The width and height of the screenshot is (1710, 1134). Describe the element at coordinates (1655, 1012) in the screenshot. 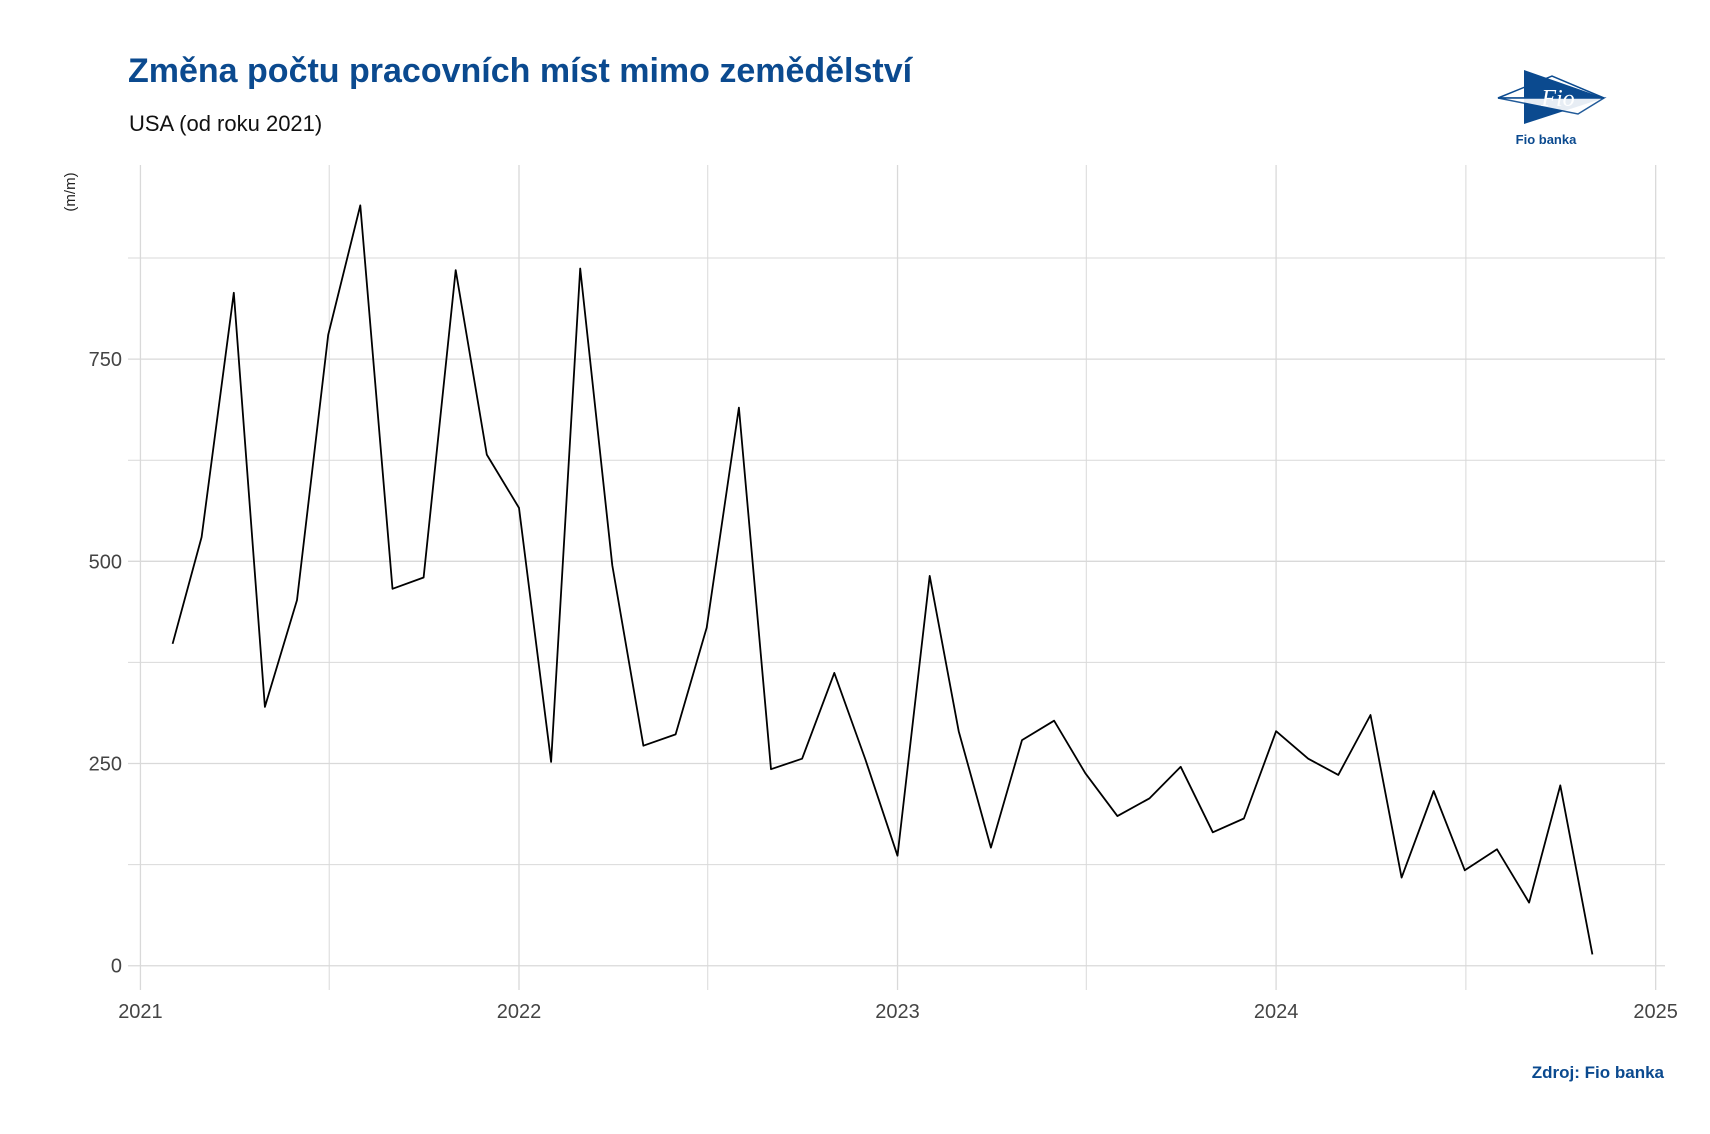

I see `x-tick-label: 2025` at that location.